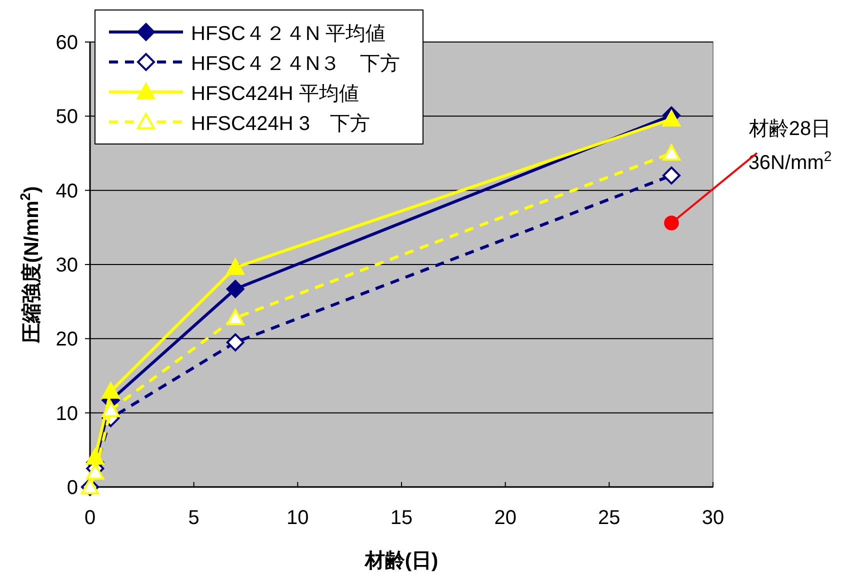  What do you see at coordinates (67, 117) in the screenshot?
I see `y-tick-label: 50` at bounding box center [67, 117].